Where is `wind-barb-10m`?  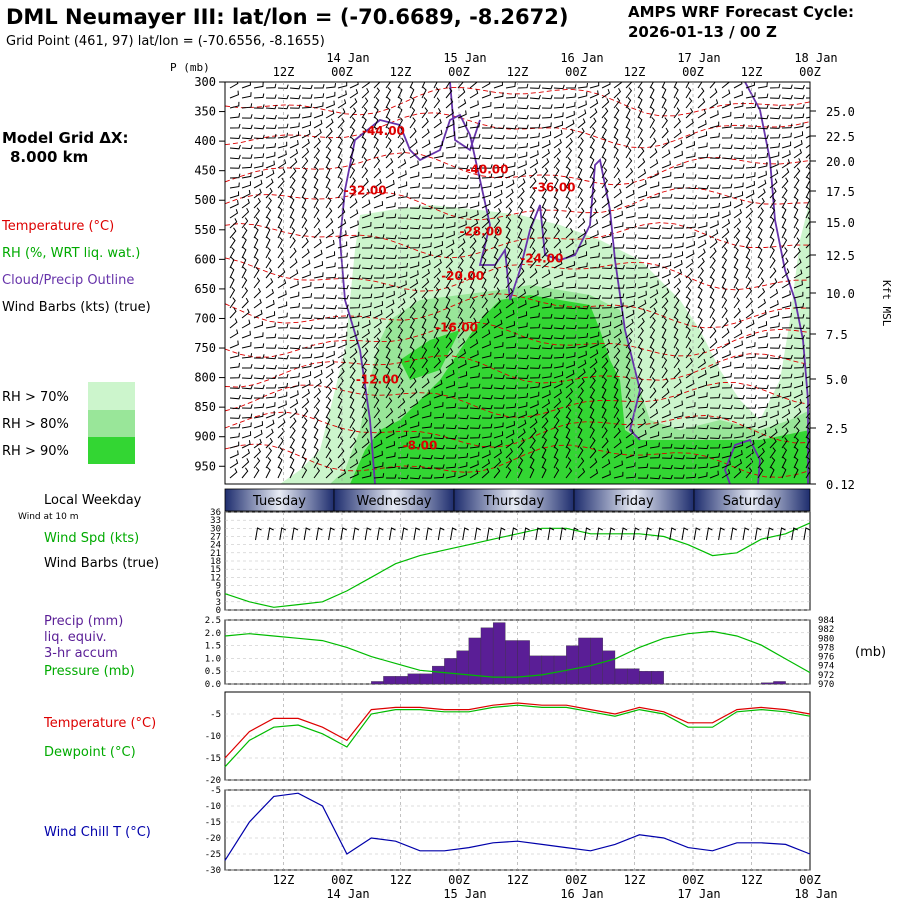
wind-barb-10m is located at coordinates (331, 534).